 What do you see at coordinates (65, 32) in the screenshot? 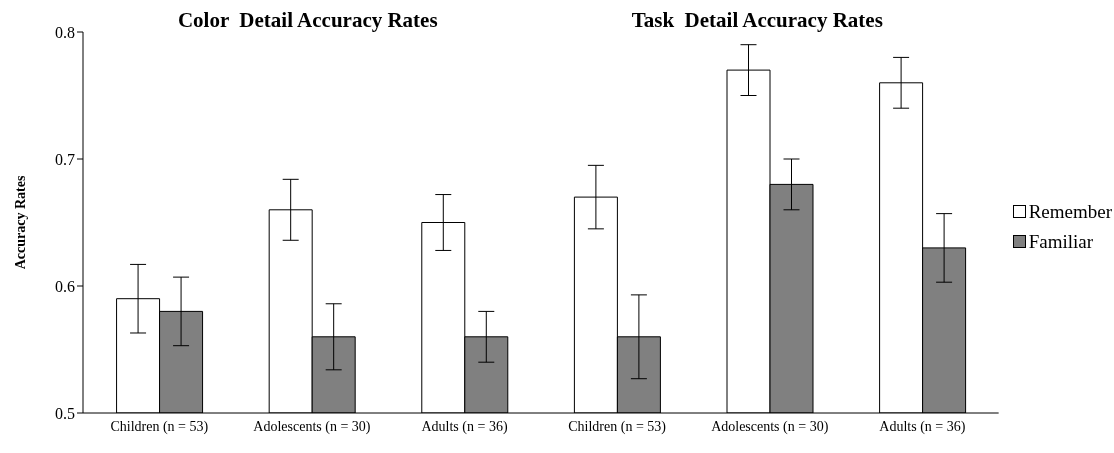
I see `y-tick-label: 0.8` at bounding box center [65, 32].